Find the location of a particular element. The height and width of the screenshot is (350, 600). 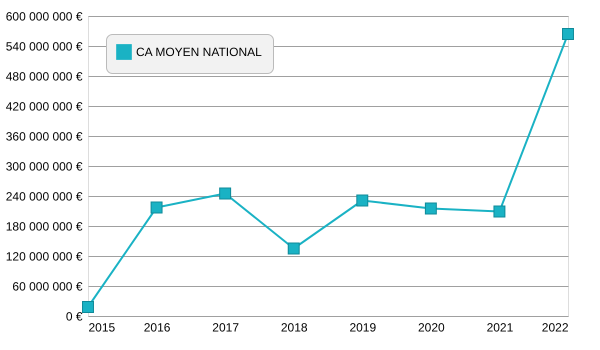

y-tick-label: 360 000 000 € is located at coordinates (44, 137).